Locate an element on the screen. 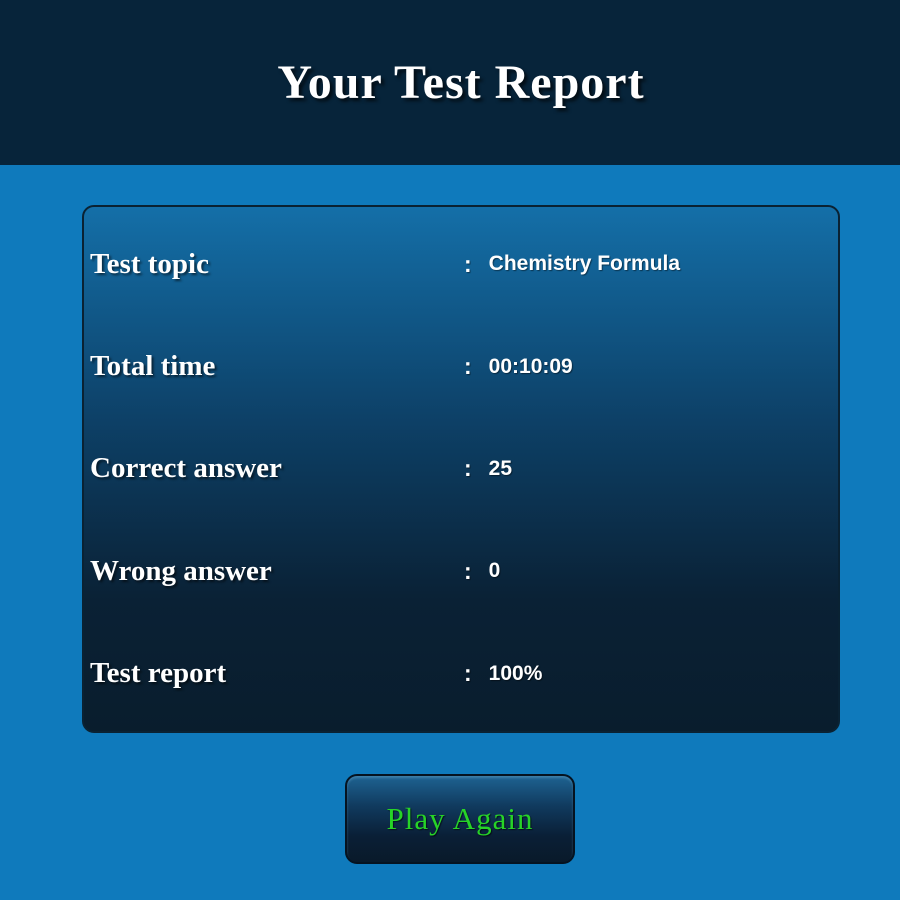  row-label-total-time: Total time is located at coordinates (153, 366).